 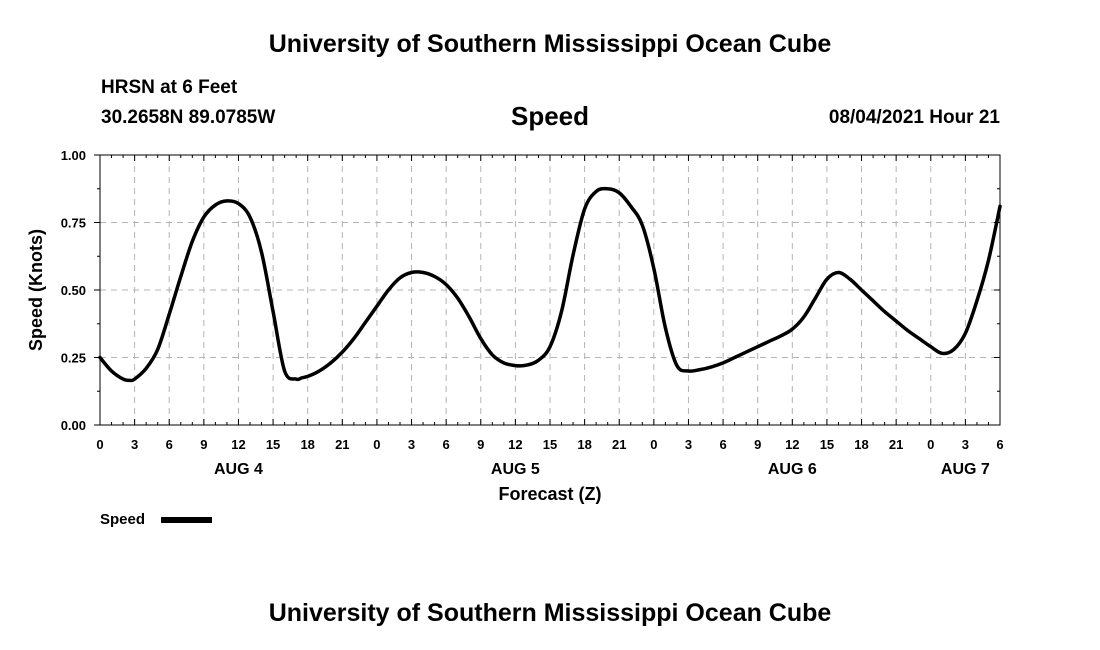 I want to click on legend-label: Speed, so click(x=122, y=519).